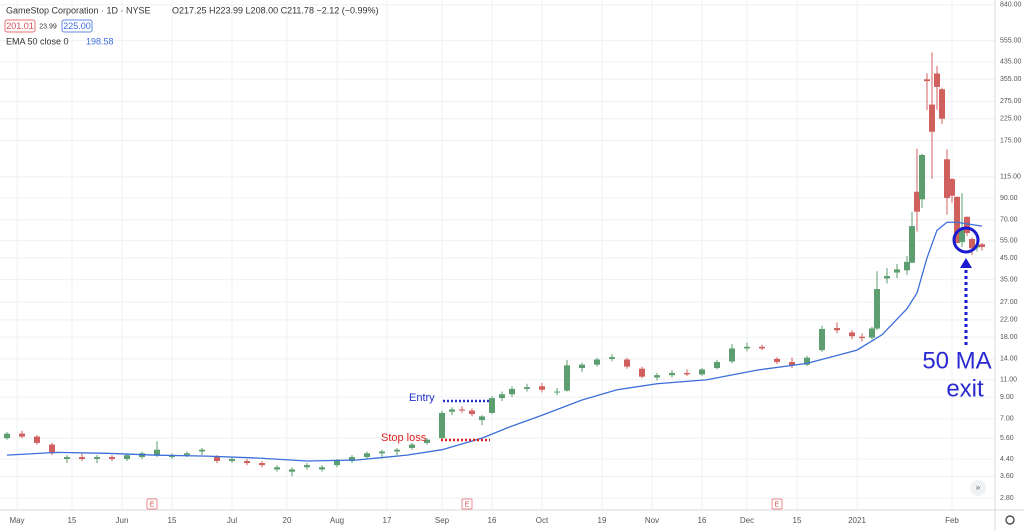 This screenshot has width=1024, height=530. I want to click on scroll-icon: », so click(978, 487).